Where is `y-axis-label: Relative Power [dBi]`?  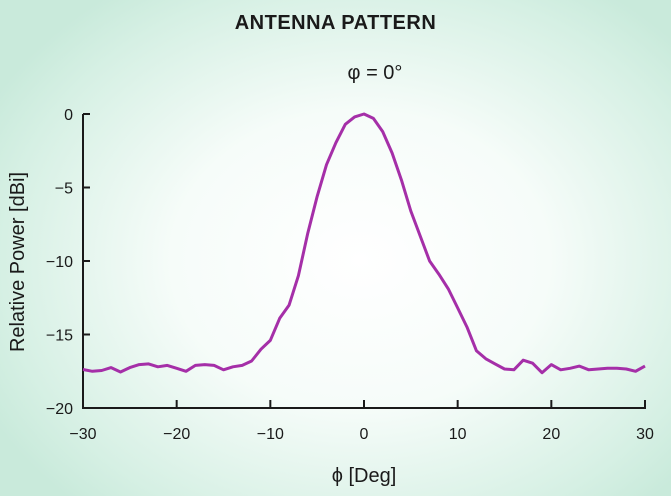
y-axis-label: Relative Power [dBi] is located at coordinates (18, 262).